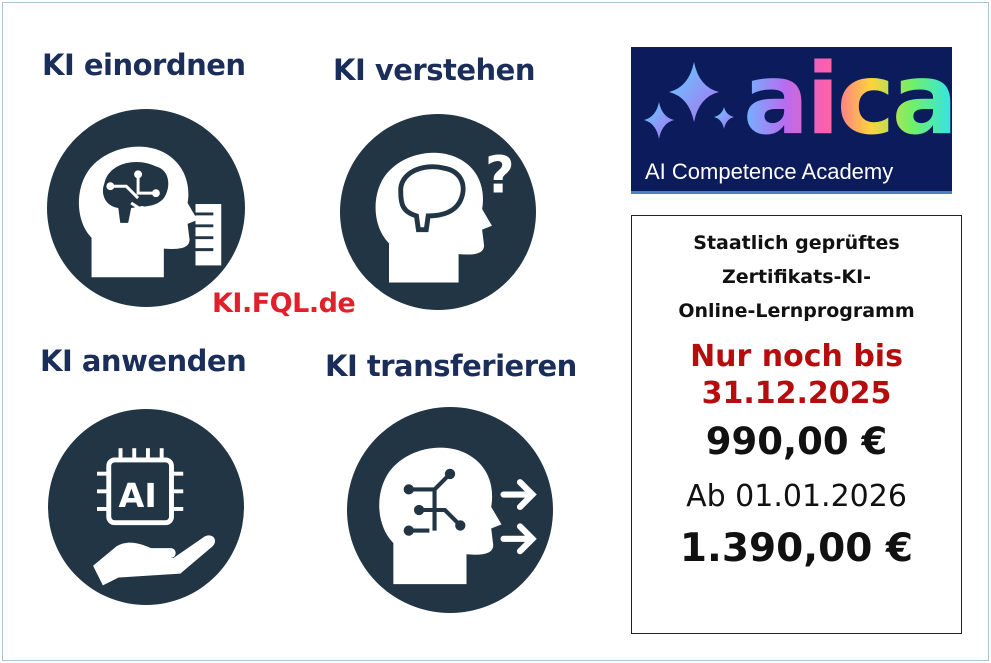 This screenshot has width=991, height=663. What do you see at coordinates (451, 366) in the screenshot?
I see `tile-title-transferieren: KI transferieren` at bounding box center [451, 366].